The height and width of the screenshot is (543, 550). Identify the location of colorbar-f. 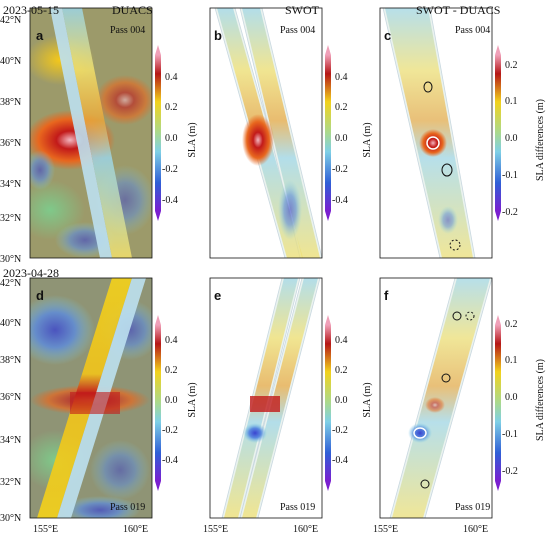
(498, 403).